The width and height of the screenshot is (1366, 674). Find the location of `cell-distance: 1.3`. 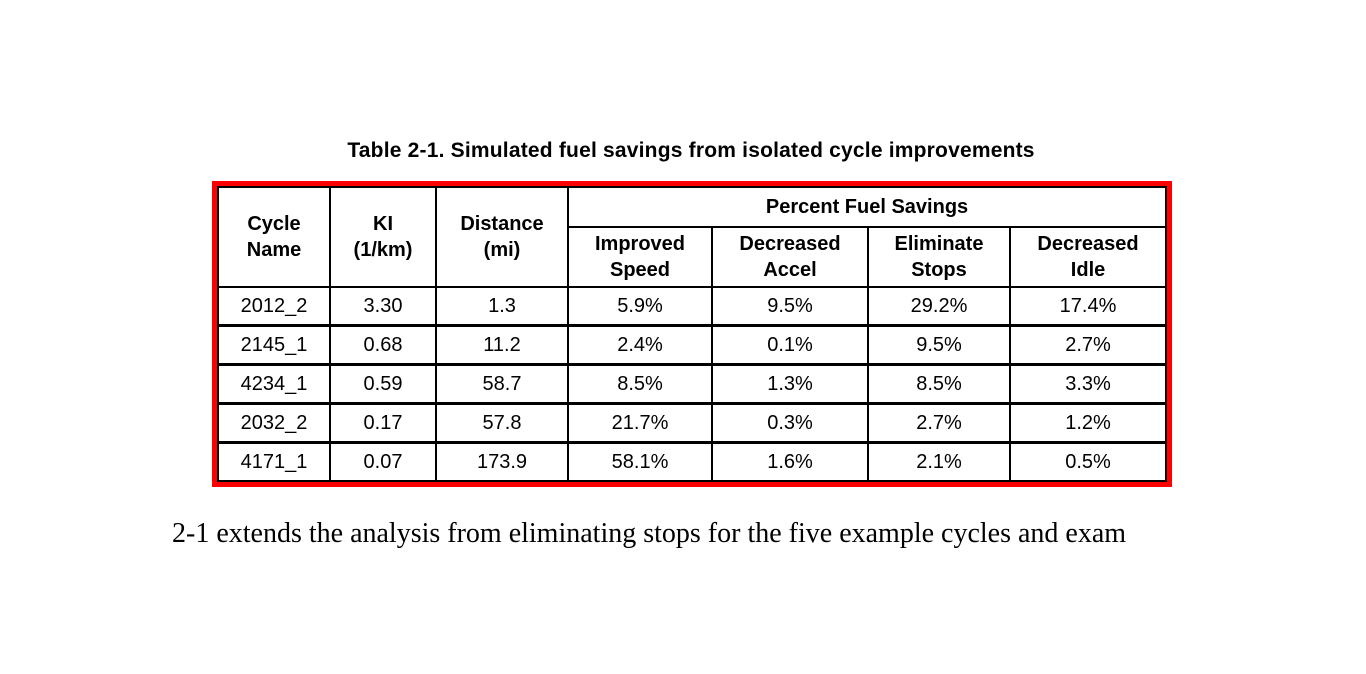

cell-distance: 1.3 is located at coordinates (502, 306).